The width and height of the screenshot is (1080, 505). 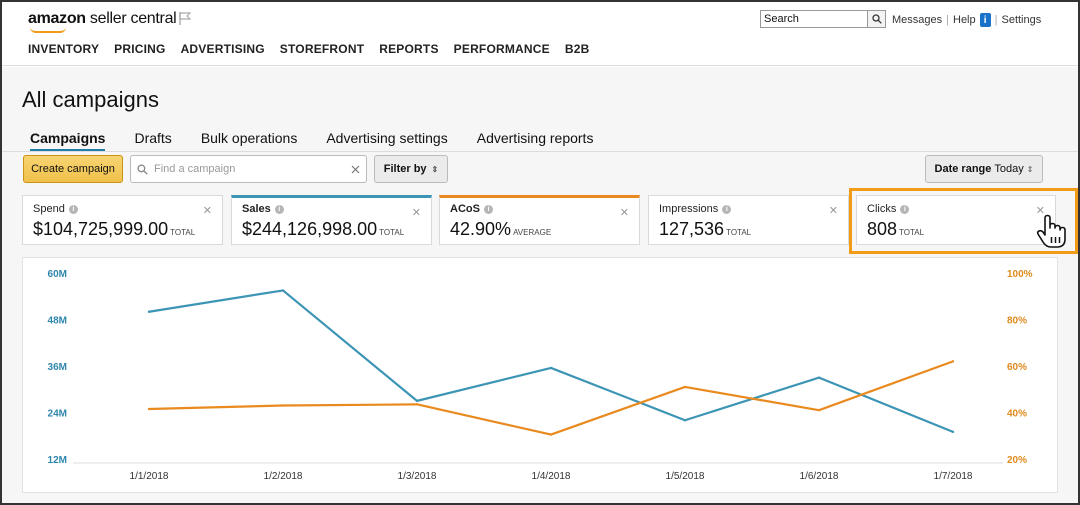 I want to click on x-tick-label: 1/4/2018, so click(x=551, y=476).